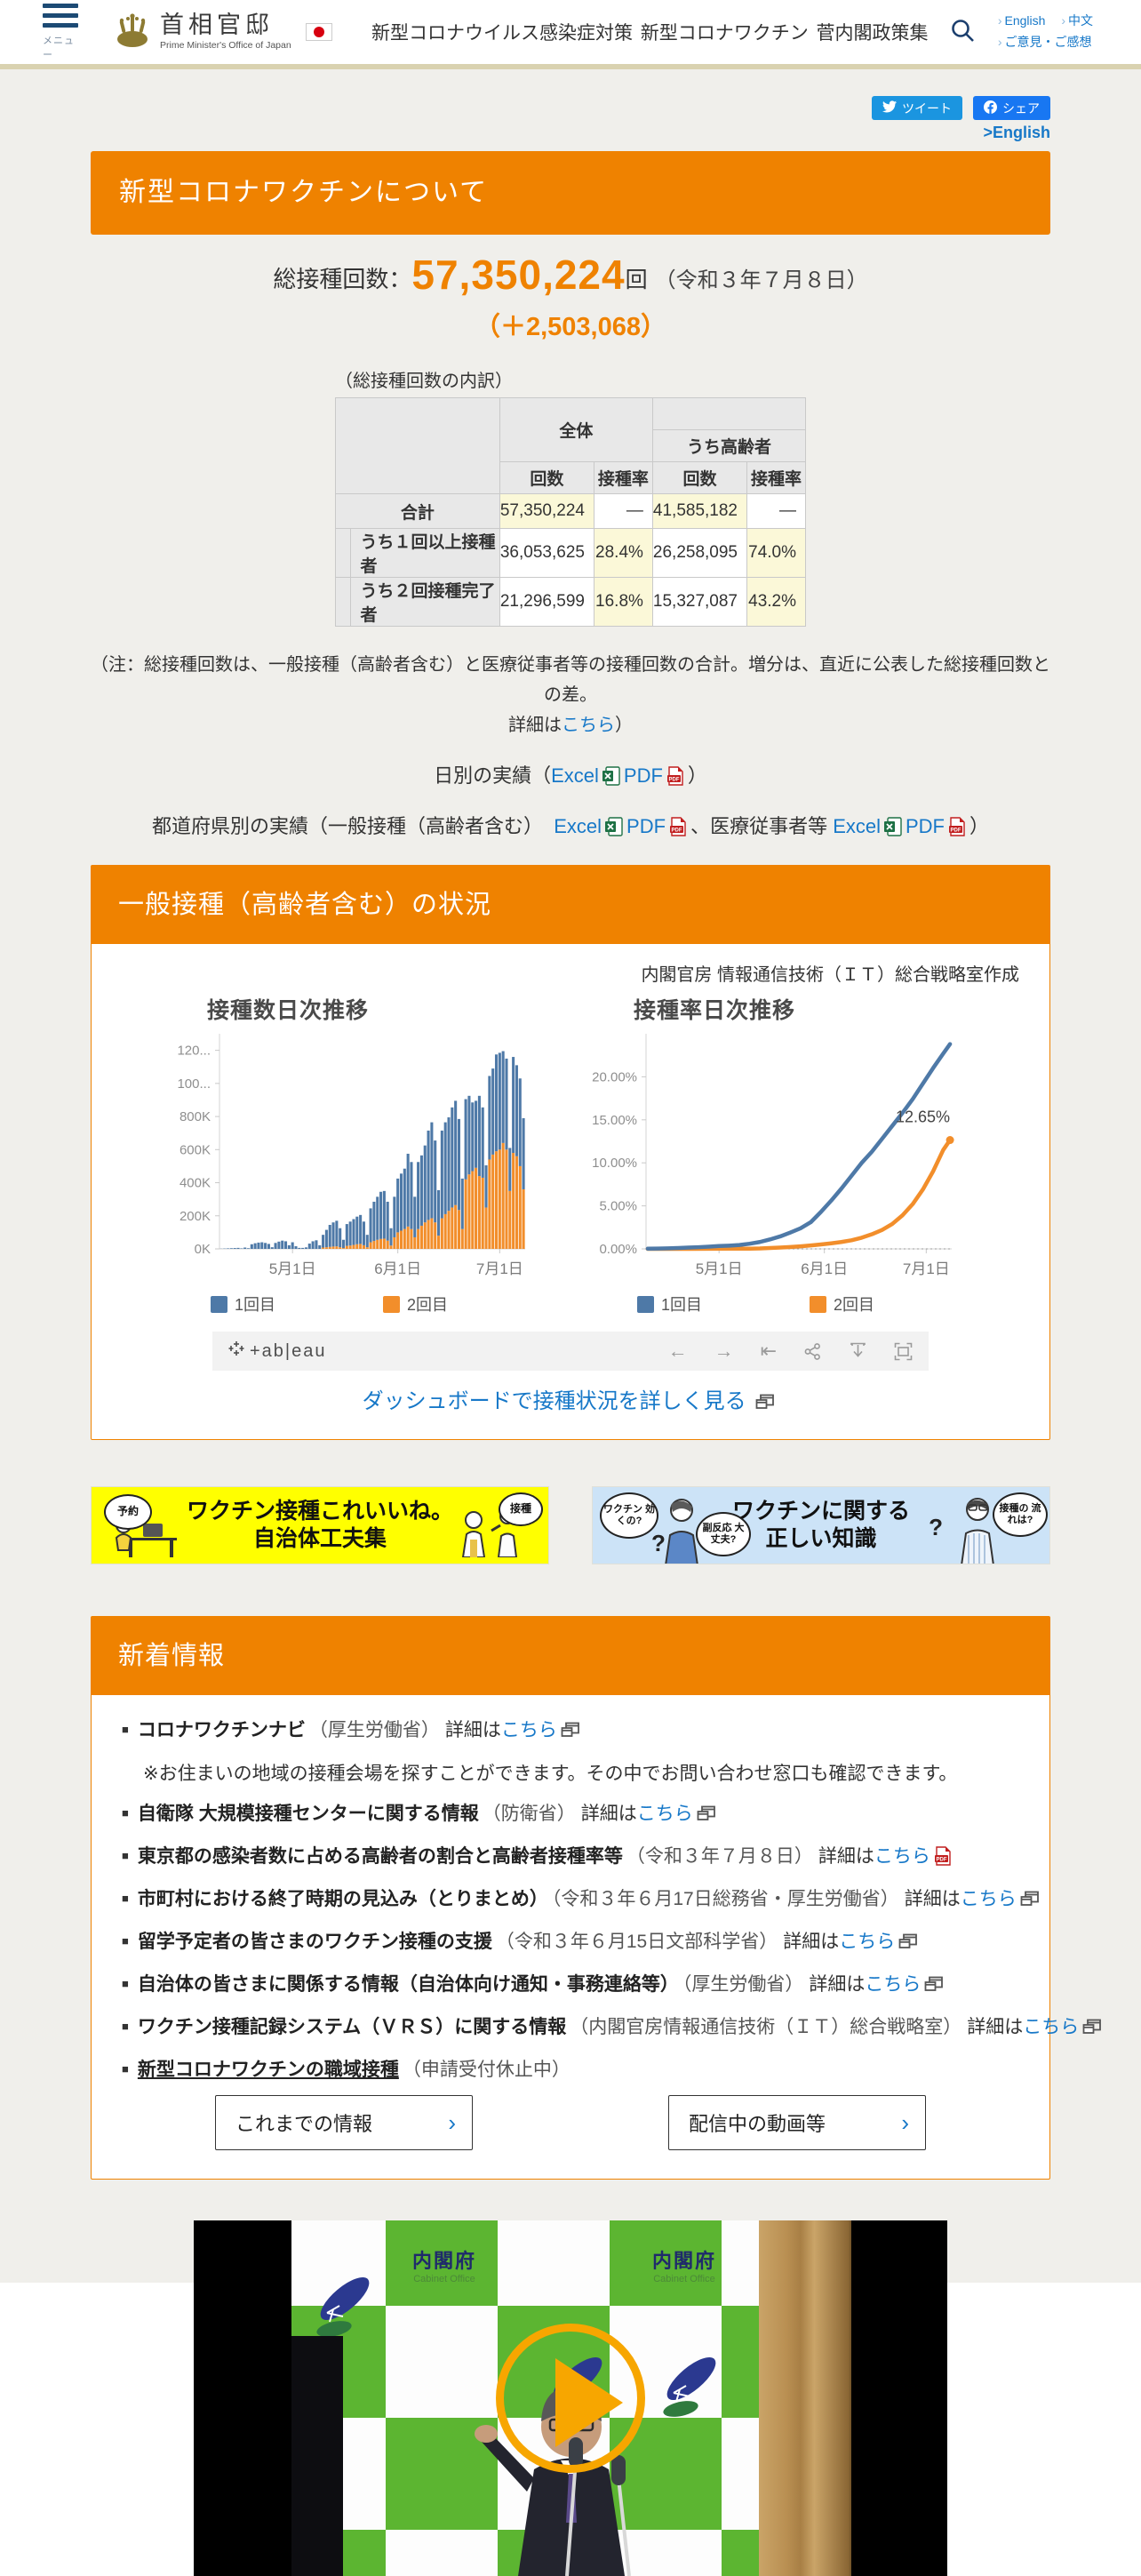  What do you see at coordinates (820, 1538) in the screenshot?
I see `banner2-line2: 正しい知識` at bounding box center [820, 1538].